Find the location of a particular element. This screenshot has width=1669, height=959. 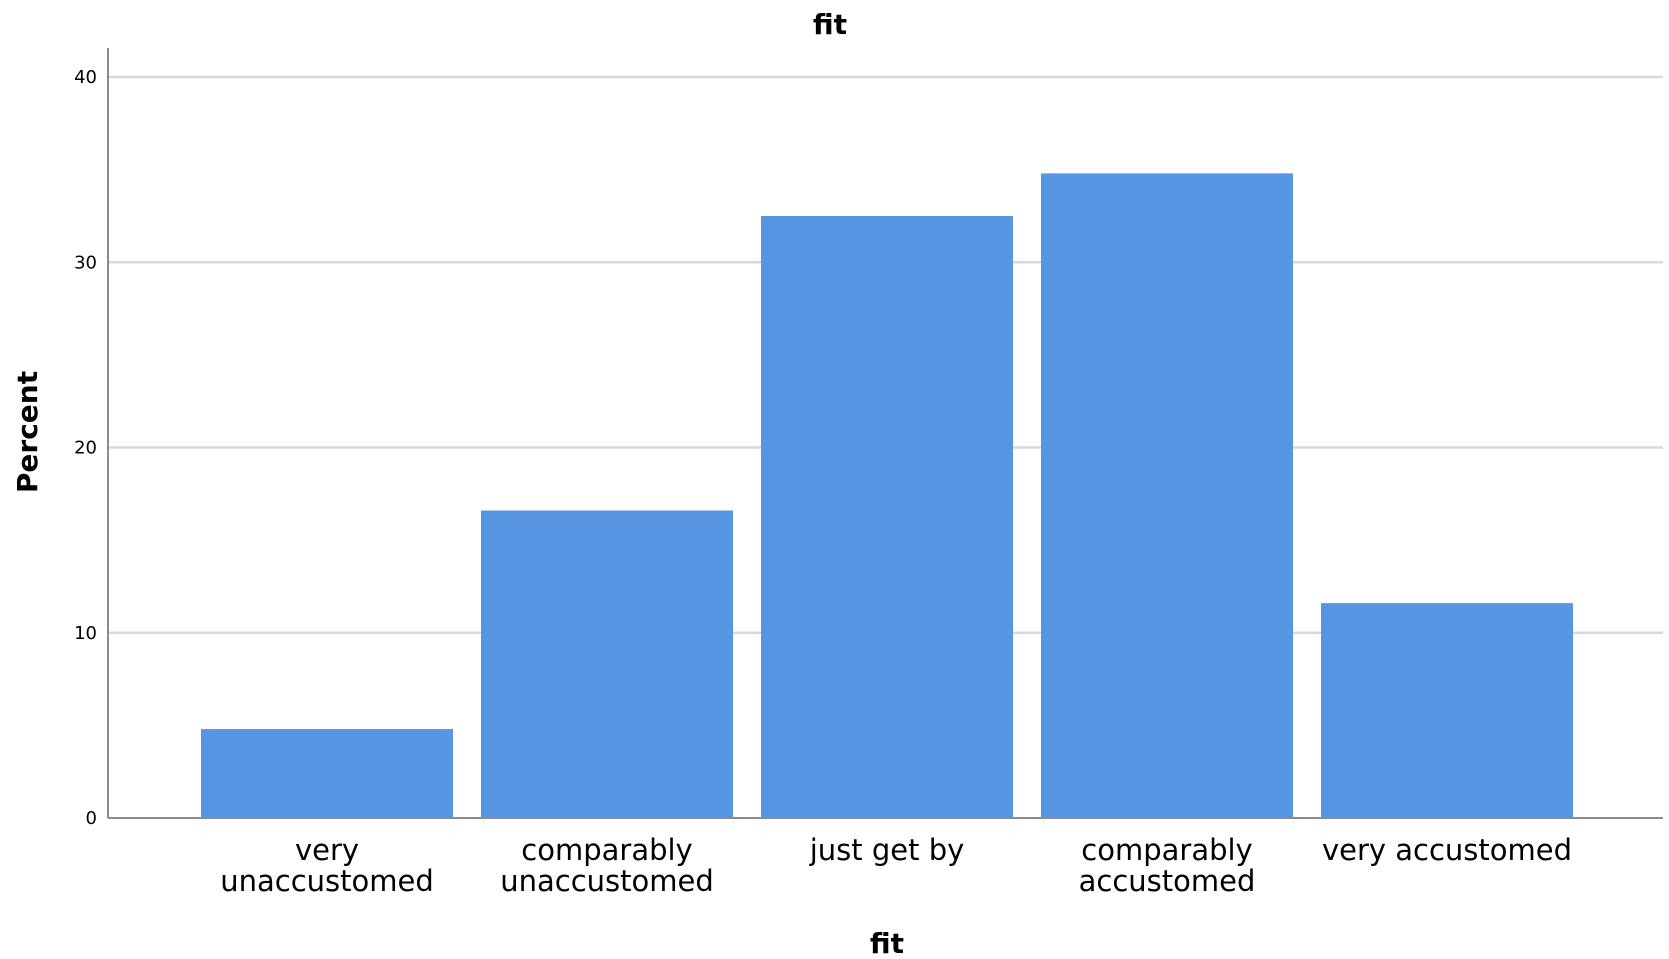

y-axis-title: Percent is located at coordinates (27, 432).